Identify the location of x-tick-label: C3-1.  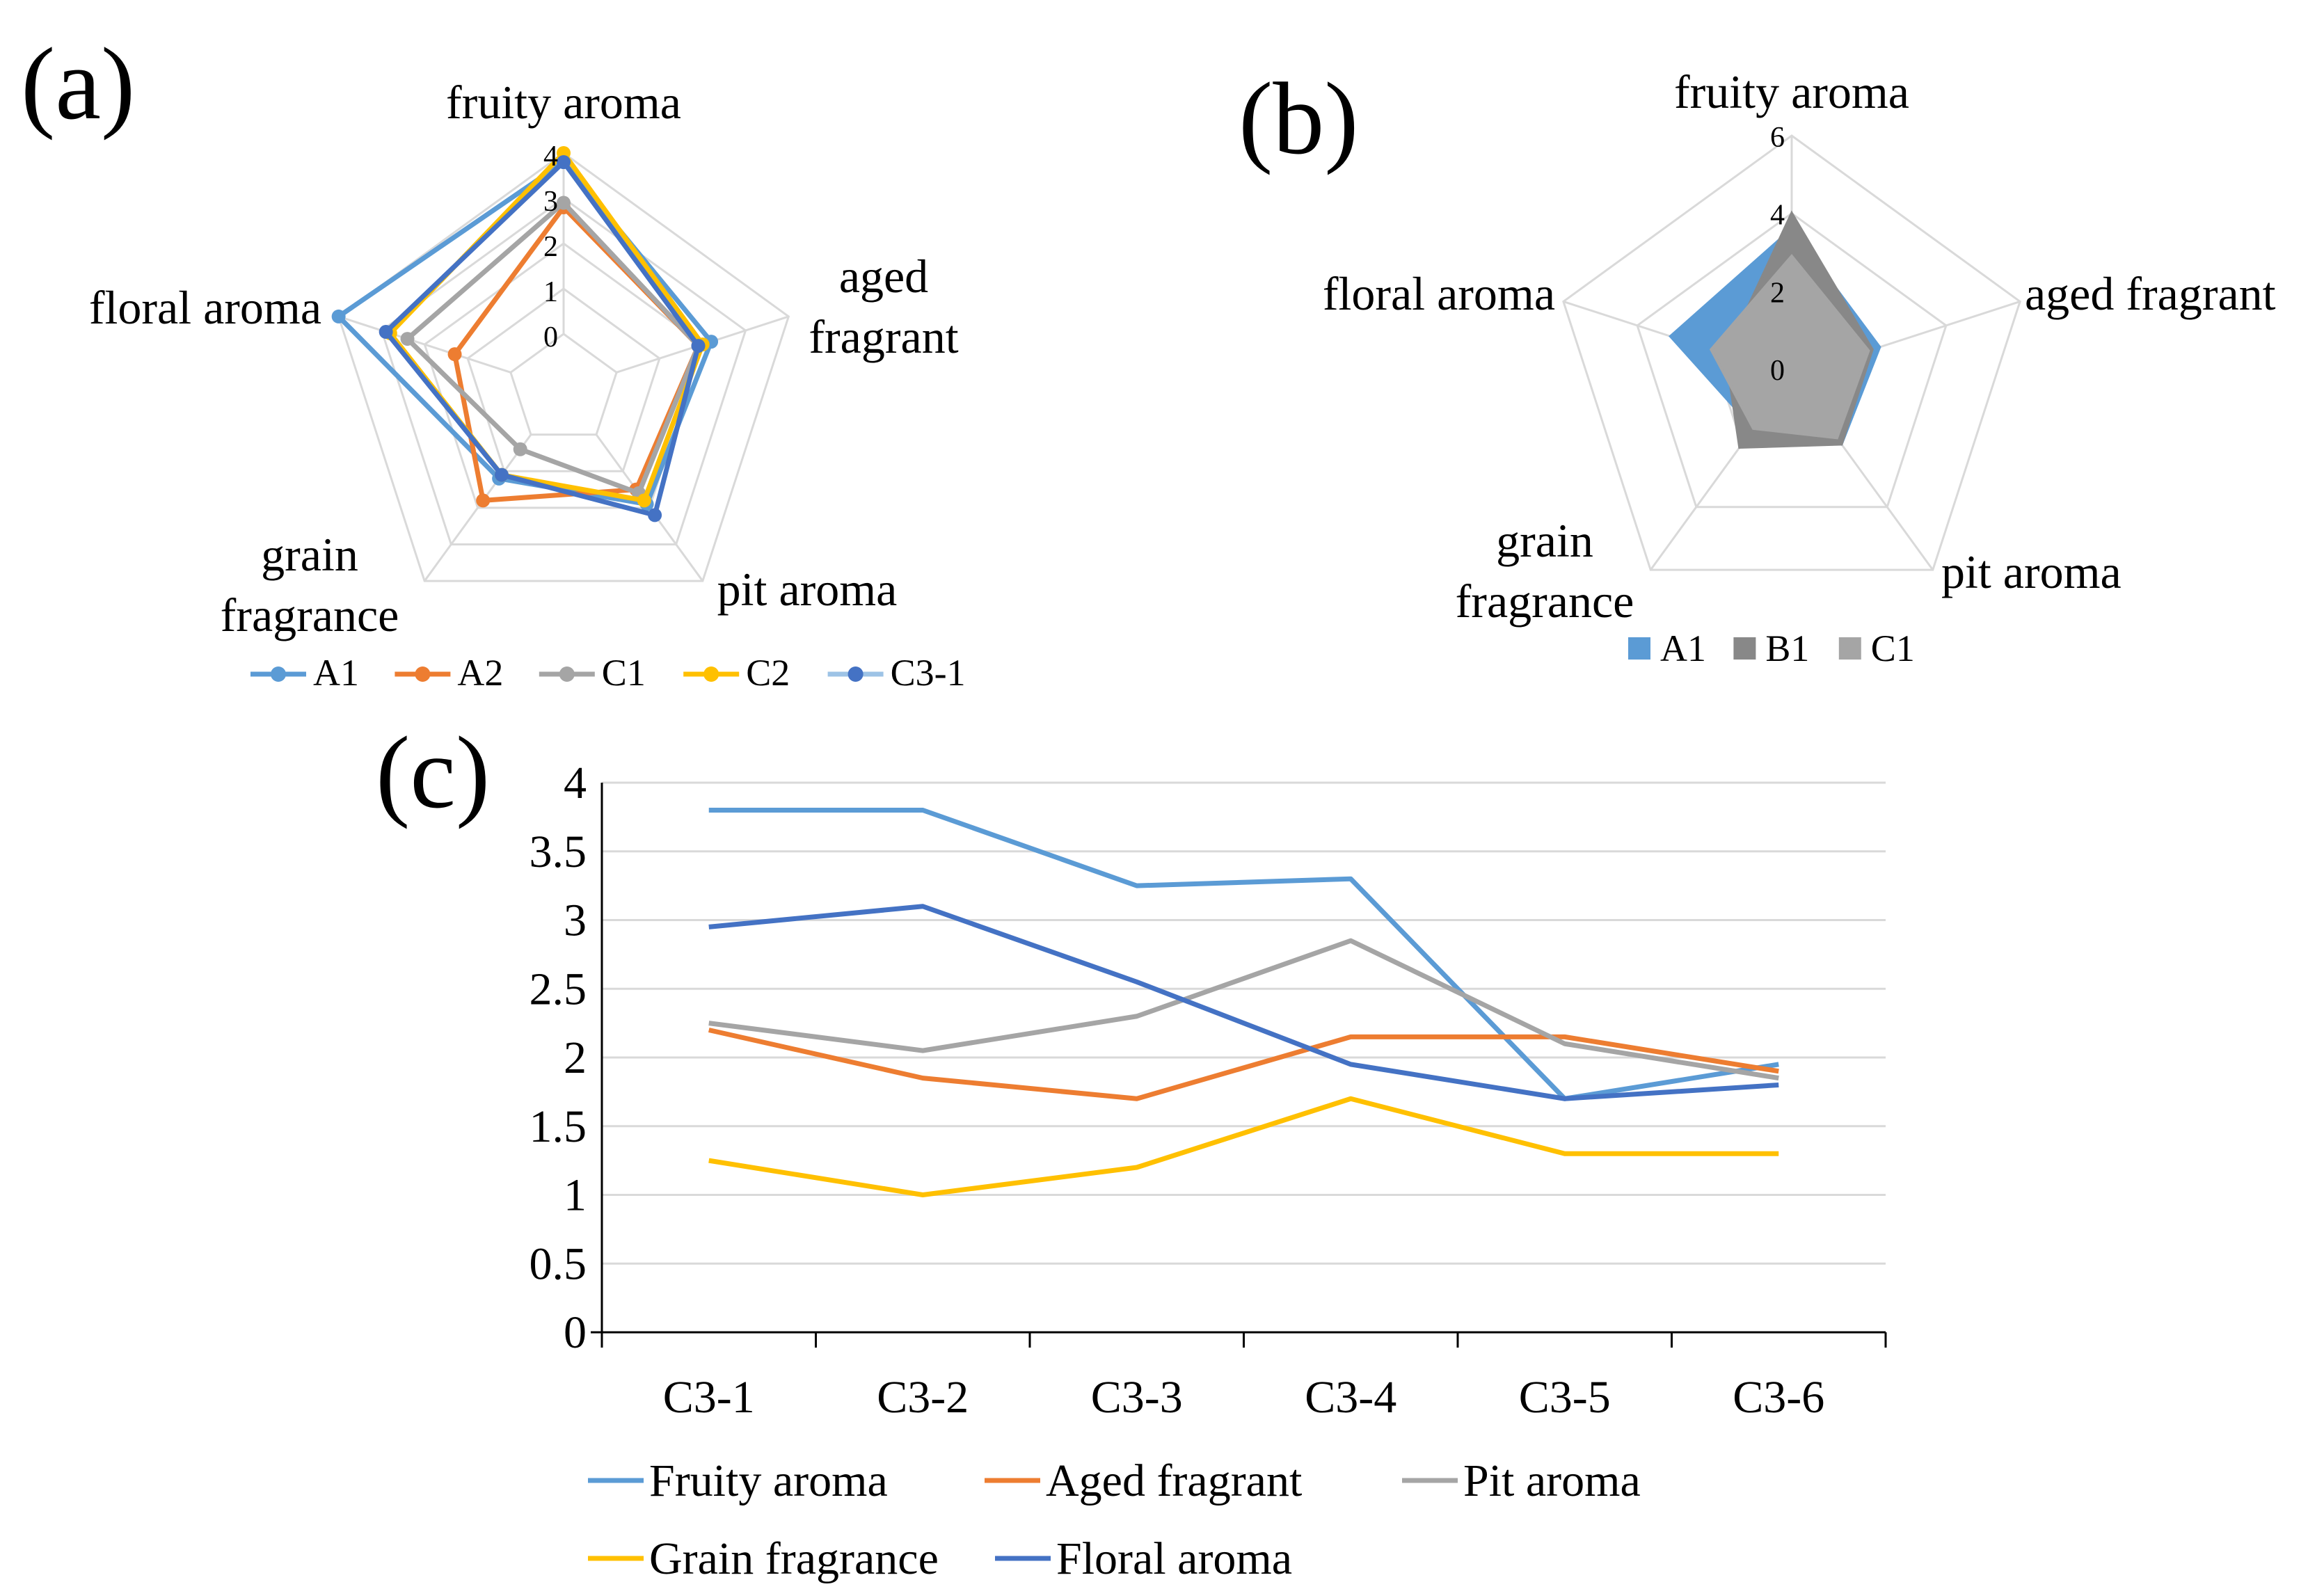
(709, 1397).